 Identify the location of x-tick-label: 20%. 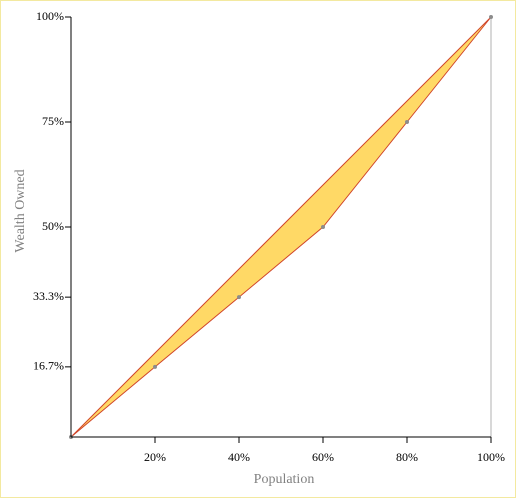
(155, 457).